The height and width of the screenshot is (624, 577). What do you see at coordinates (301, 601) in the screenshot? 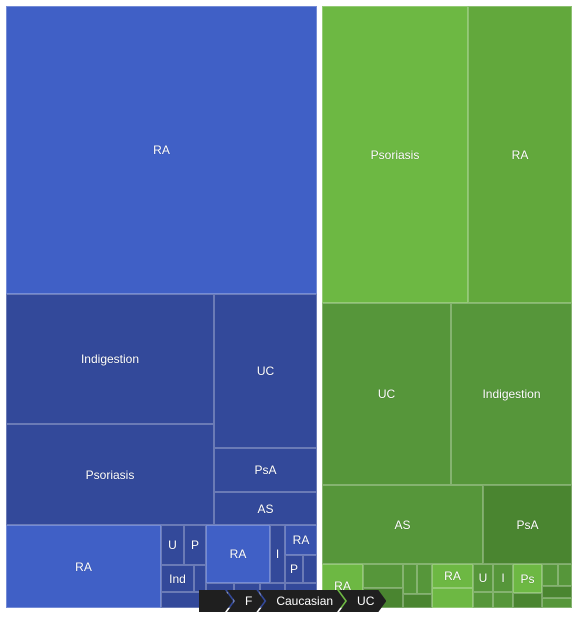
I see `breadcrumb-item-caucasian: Caucasian` at bounding box center [301, 601].